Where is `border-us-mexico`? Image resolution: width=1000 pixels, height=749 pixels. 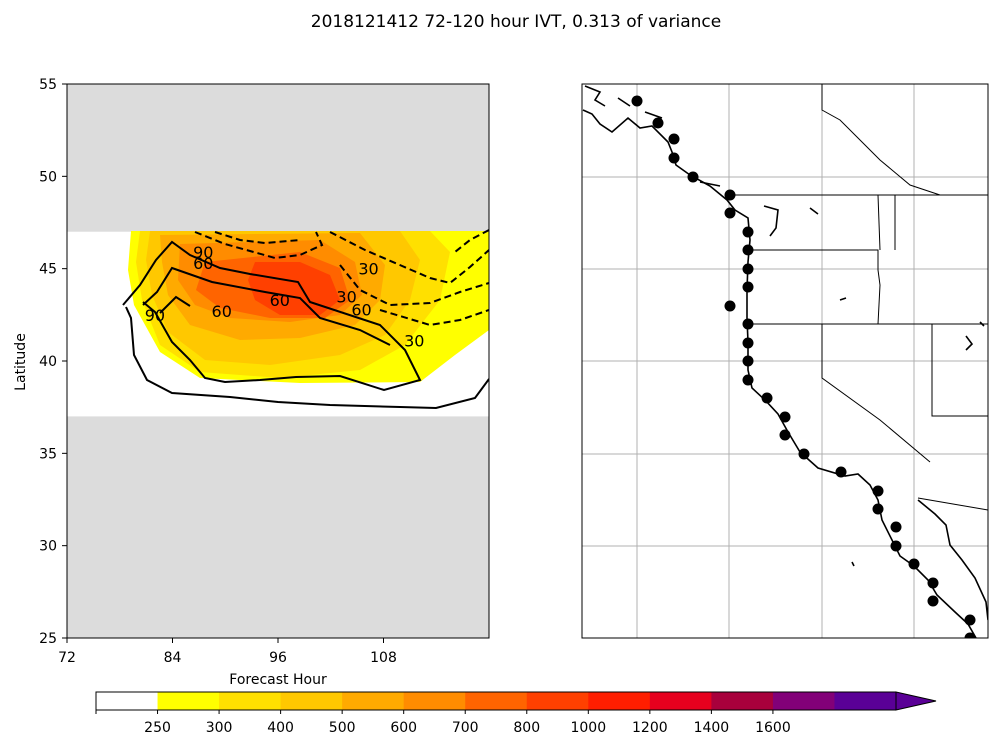
border-us-mexico is located at coordinates (952, 504).